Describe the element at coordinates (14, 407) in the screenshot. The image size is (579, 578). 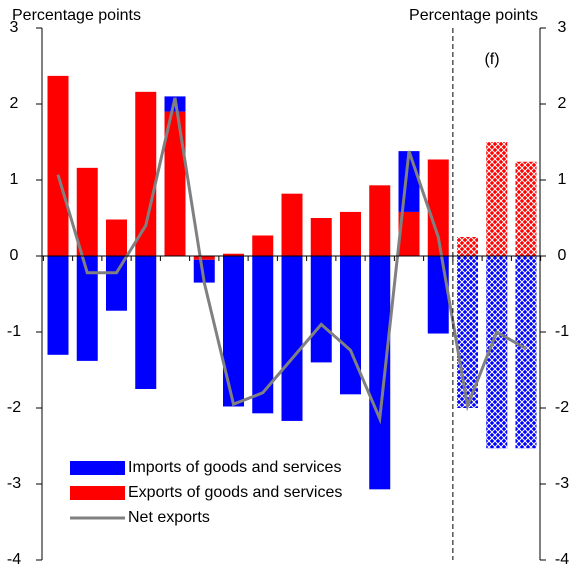
I see `y-tick-label: -2` at that location.